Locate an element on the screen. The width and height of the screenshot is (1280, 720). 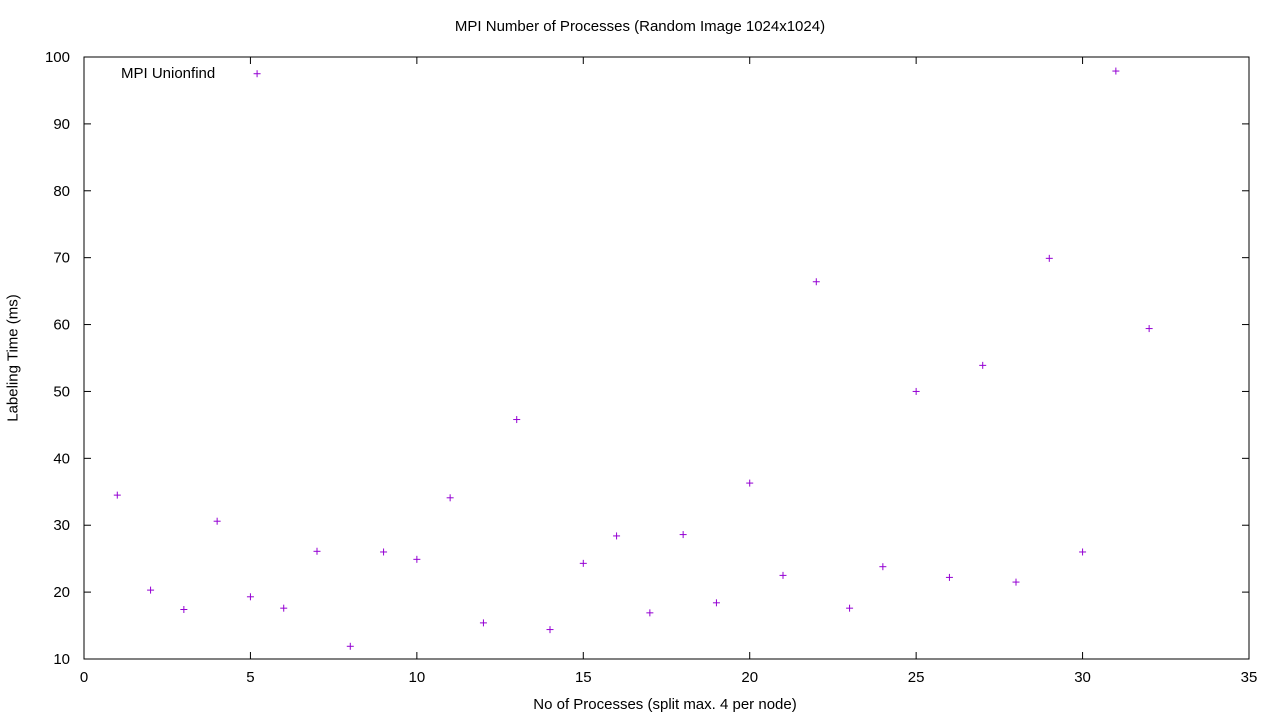
x-tick-label: 30 is located at coordinates (1082, 677).